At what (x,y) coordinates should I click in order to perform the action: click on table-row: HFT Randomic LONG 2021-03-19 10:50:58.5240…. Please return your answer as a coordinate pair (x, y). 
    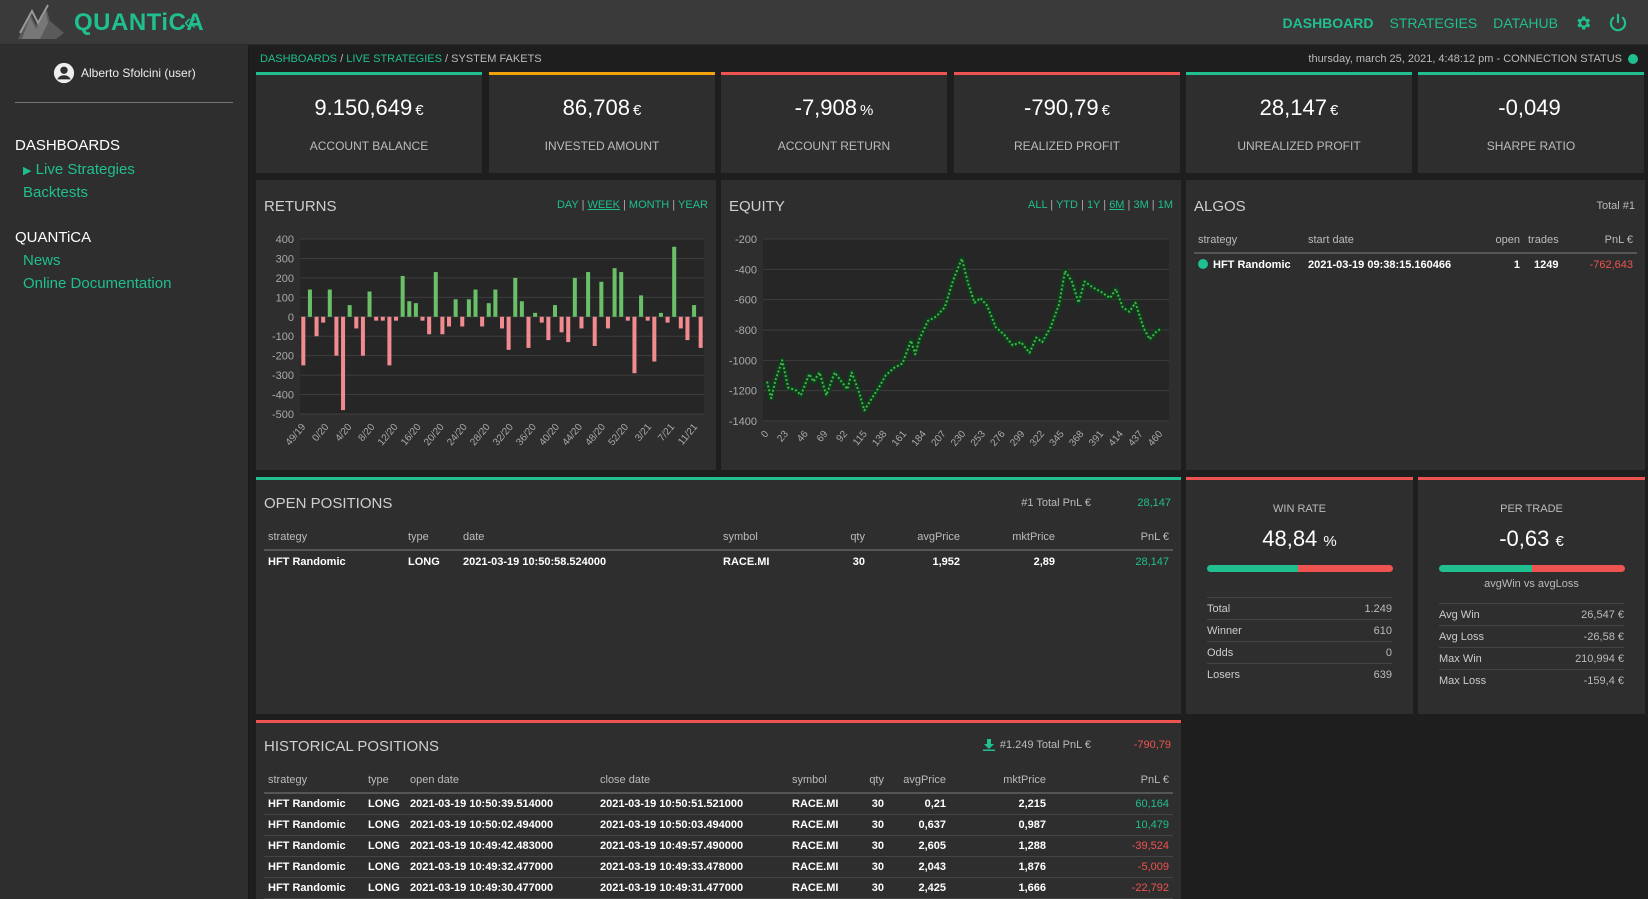
    Looking at the image, I should click on (718, 561).